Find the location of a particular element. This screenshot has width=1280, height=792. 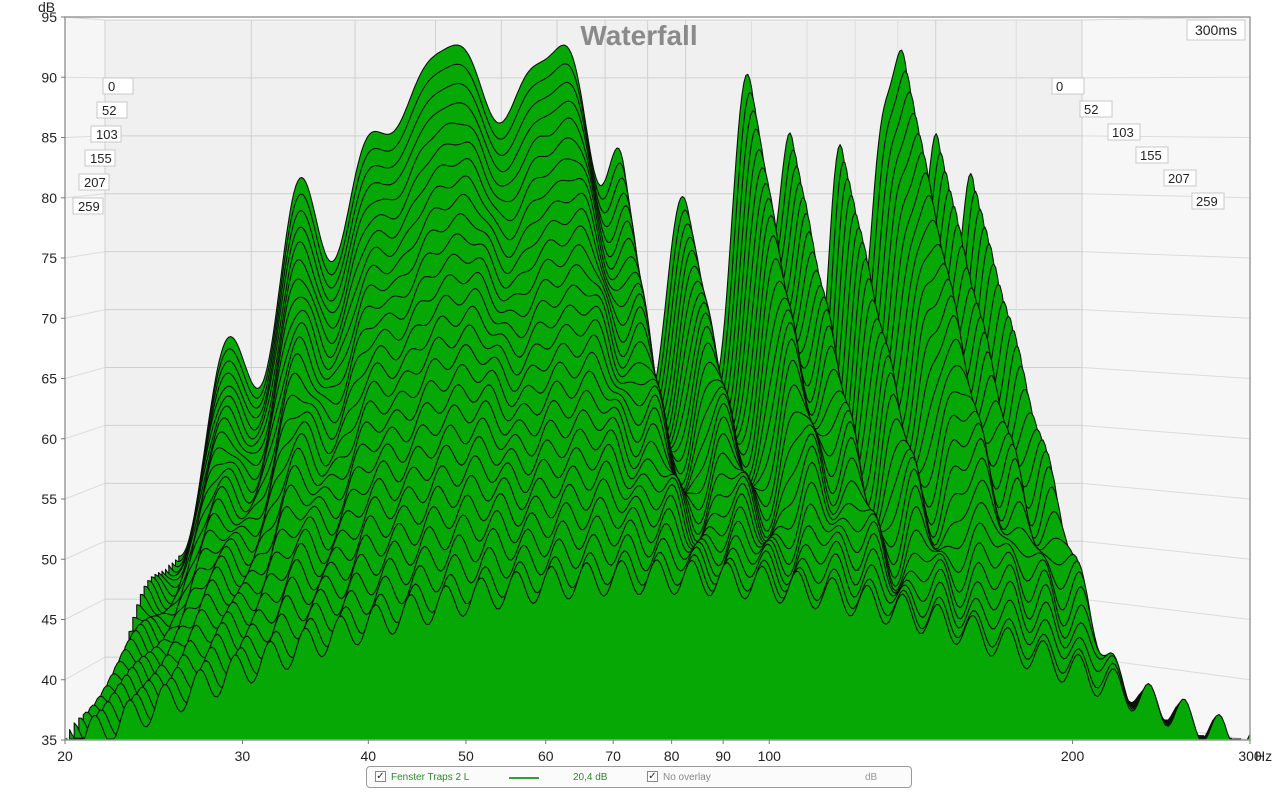

series-checkbox: ✓ is located at coordinates (380, 776).